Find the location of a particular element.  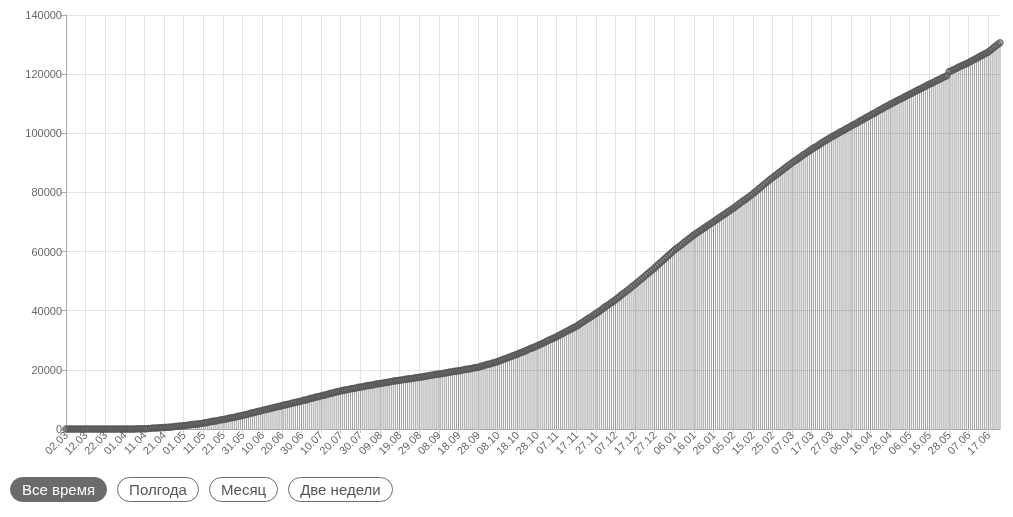

y-tick-label: 40000 is located at coordinates (46, 310).